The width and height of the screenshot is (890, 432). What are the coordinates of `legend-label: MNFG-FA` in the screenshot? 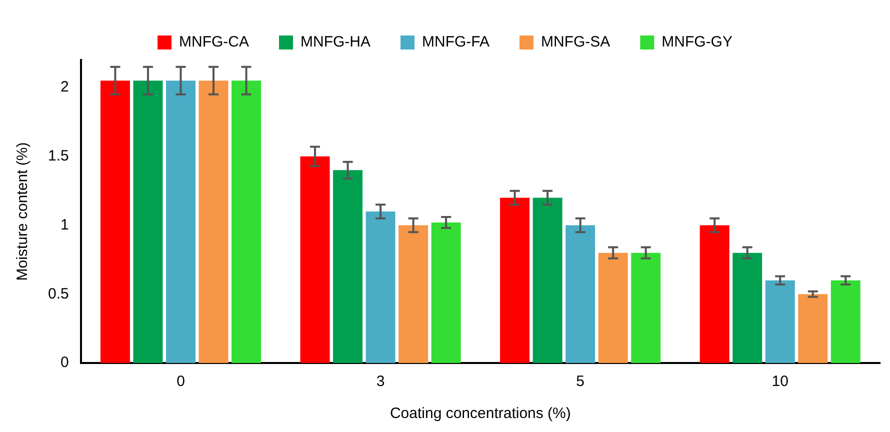 It's located at (456, 42).